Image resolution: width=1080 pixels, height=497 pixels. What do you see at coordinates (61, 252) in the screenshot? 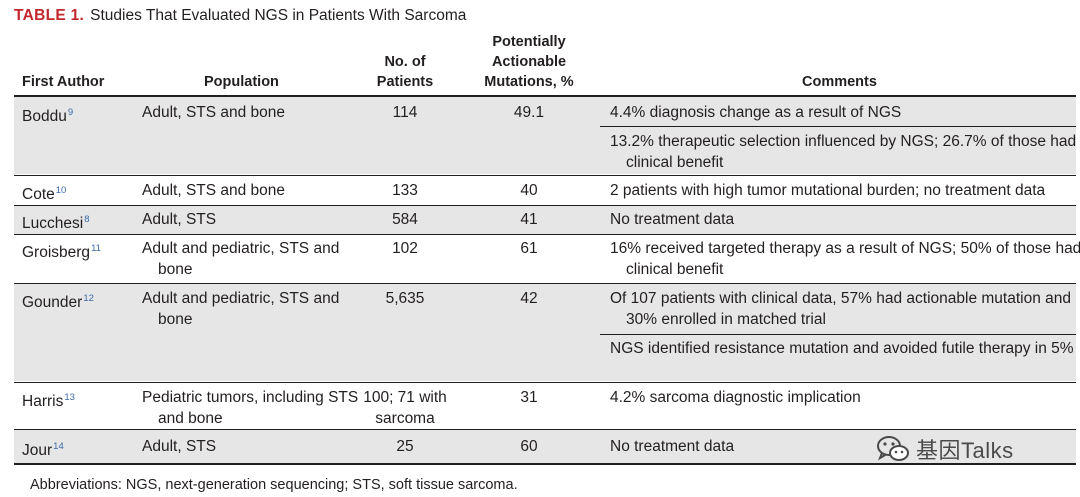
I see `cell-author: Groisberg11` at bounding box center [61, 252].